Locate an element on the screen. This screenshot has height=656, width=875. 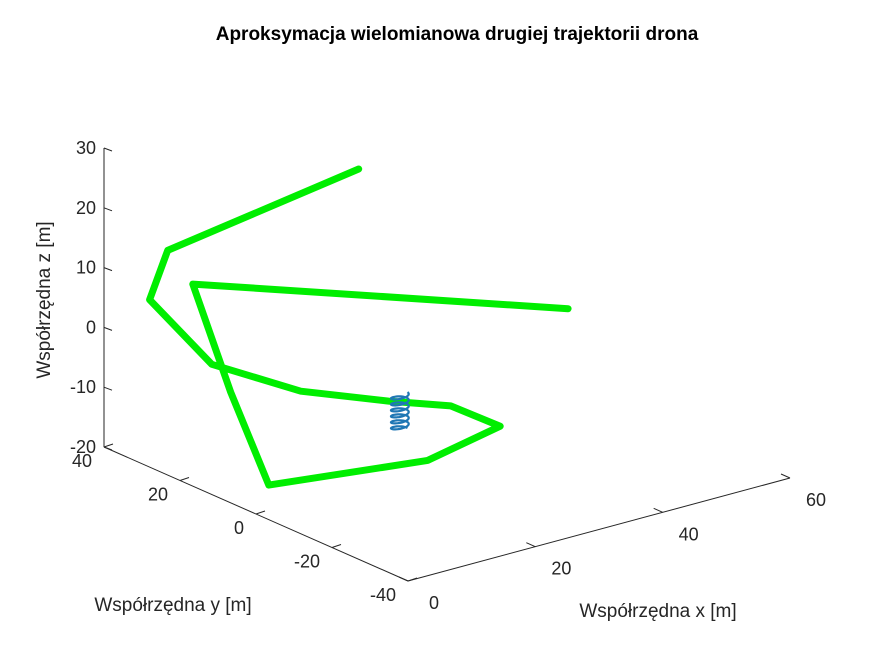
y-tick-label: -20 is located at coordinates (307, 562).